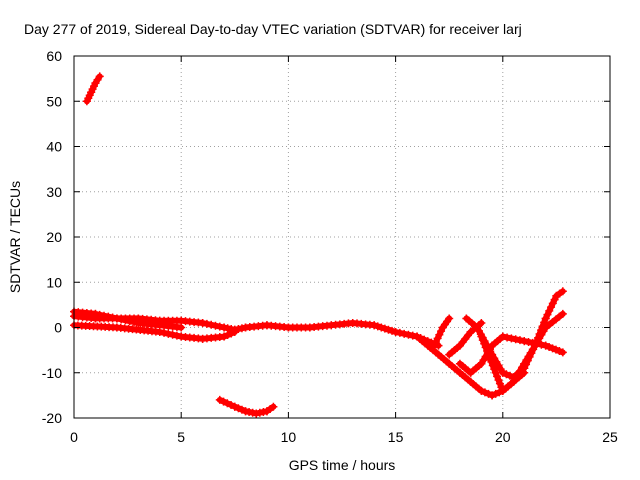 The width and height of the screenshot is (640, 480). Describe the element at coordinates (54, 237) in the screenshot. I see `y-tick-label: 20` at that location.